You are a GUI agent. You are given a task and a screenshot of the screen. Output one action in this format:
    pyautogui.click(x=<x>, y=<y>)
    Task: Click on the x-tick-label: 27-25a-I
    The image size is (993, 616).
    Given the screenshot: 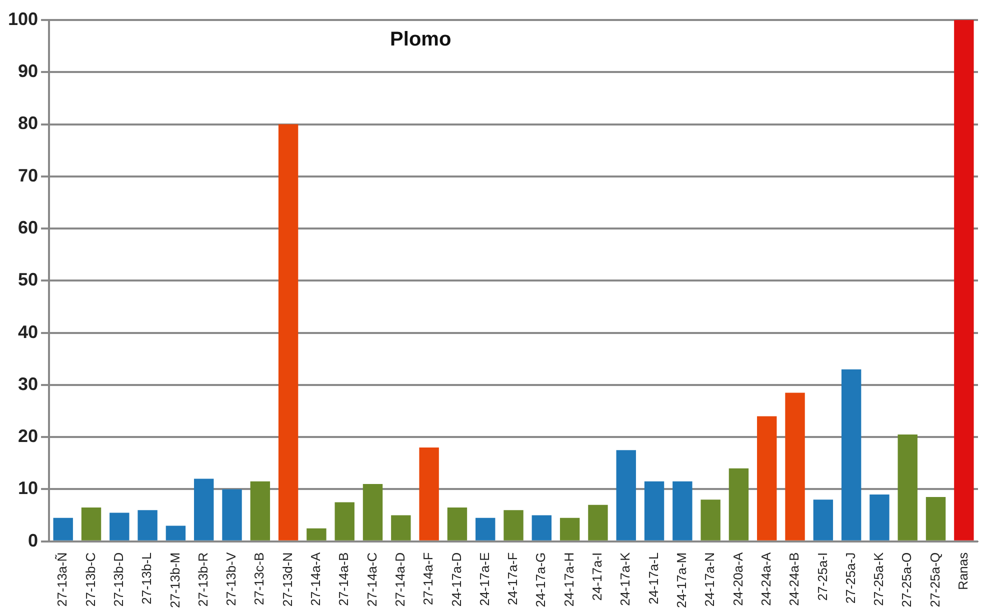 What is the action you would take?
    pyautogui.click(x=822, y=576)
    